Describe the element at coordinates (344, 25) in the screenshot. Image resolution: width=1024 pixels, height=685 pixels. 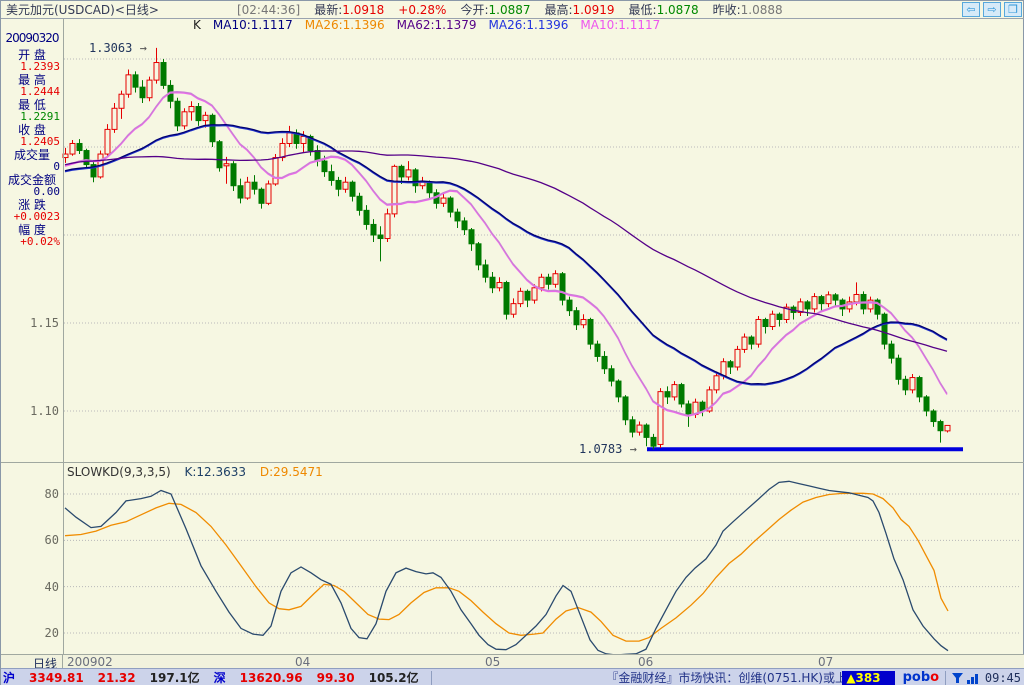
I see `ma26-label: MA26:1.1396` at that location.